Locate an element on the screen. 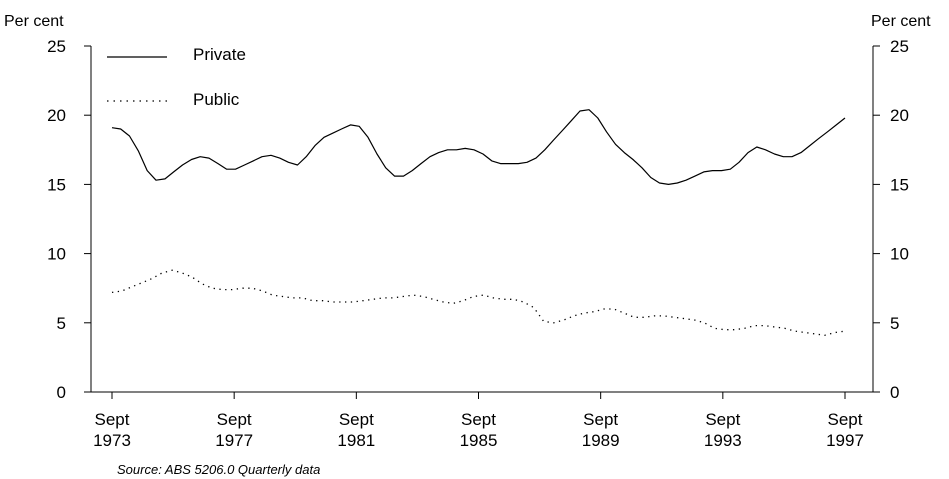 This screenshot has height=479, width=949. left-y-tick-label: 10 is located at coordinates (56, 254).